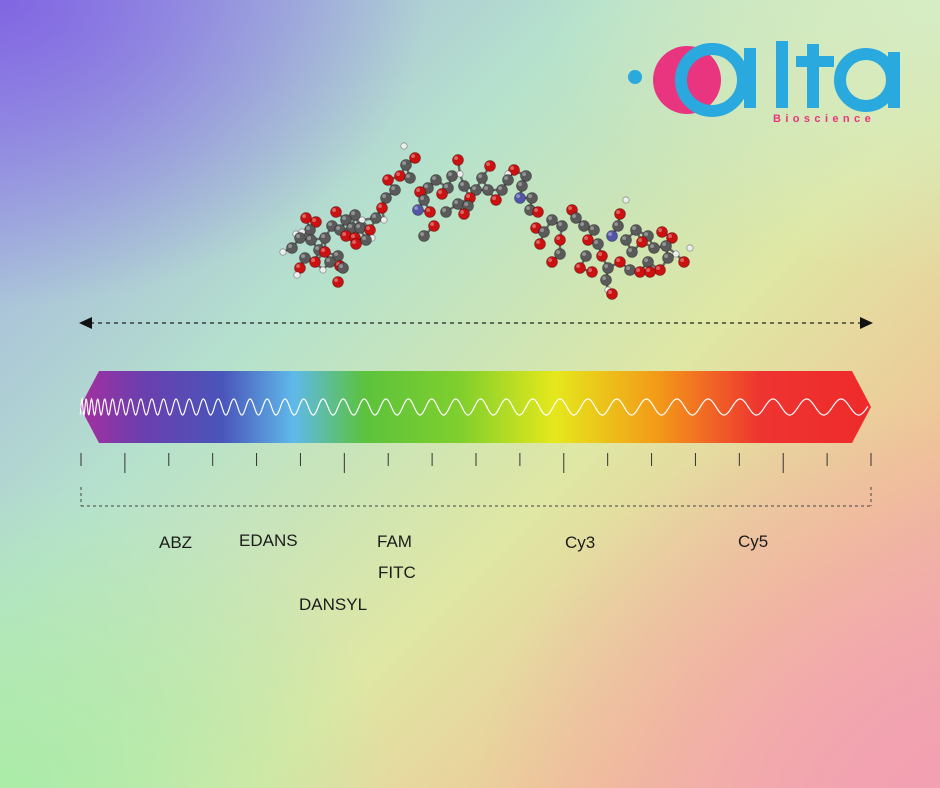 The height and width of the screenshot is (788, 940). Describe the element at coordinates (753, 541) in the screenshot. I see `dye-label-cy5: Cy5` at that location.